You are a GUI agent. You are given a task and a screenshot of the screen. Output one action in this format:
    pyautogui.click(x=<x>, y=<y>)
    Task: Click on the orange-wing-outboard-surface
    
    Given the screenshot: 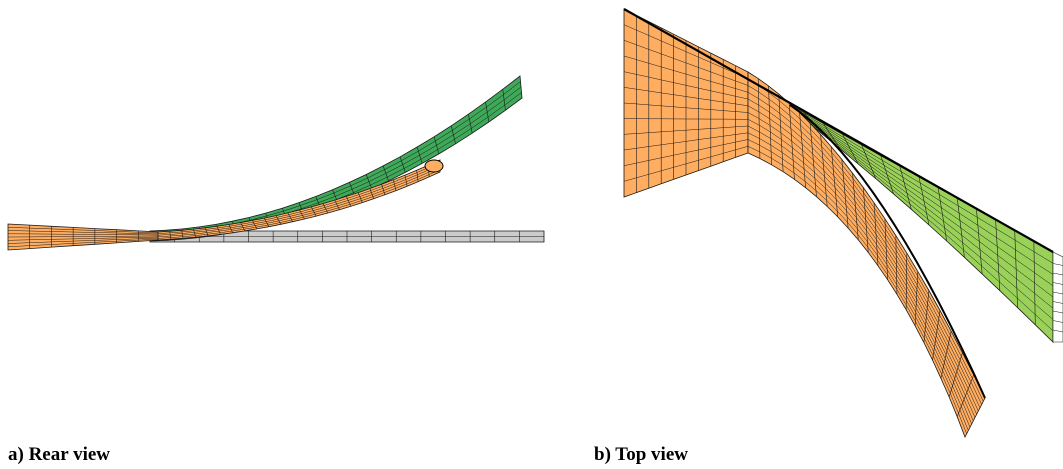 What is the action you would take?
    pyautogui.click(x=299, y=200)
    